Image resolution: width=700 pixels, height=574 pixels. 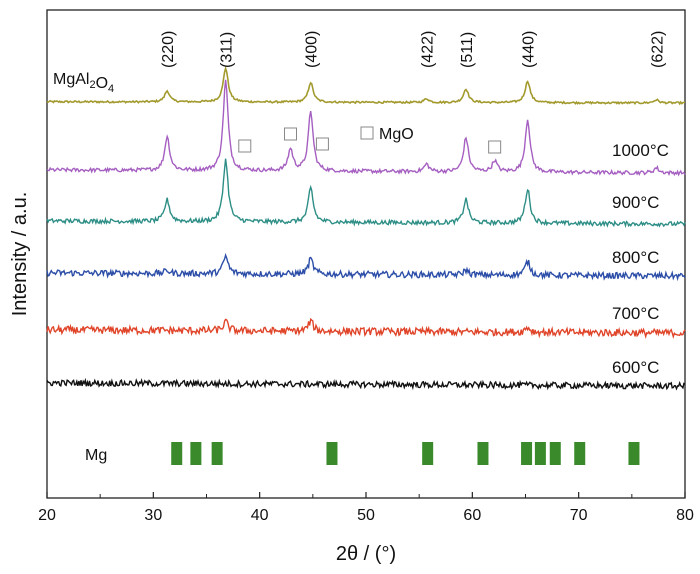 I want to click on peak-label: (400), so click(x=312, y=49).